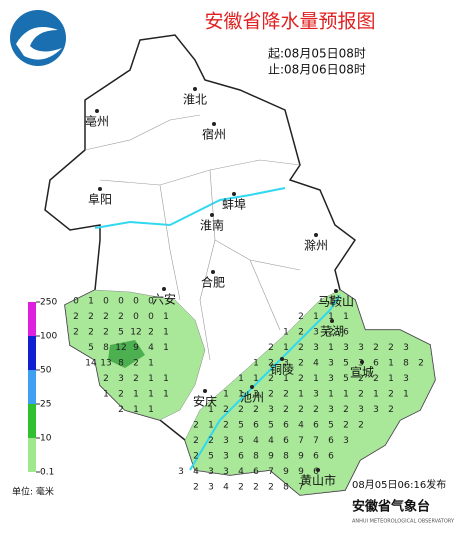  I want to click on legend-unit: 单位: 毫米, so click(33, 492).